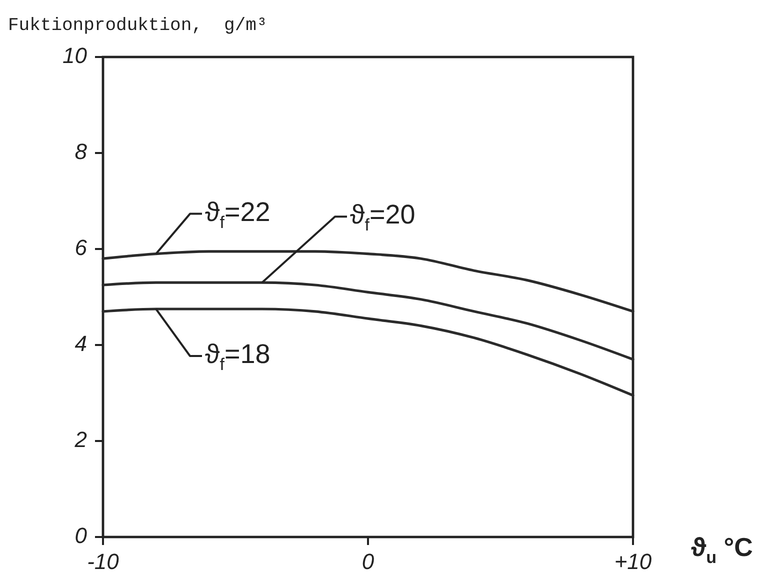 This screenshot has height=578, width=764. I want to click on y-axis-title: Fuktionproduktion, g/m³, so click(138, 26).